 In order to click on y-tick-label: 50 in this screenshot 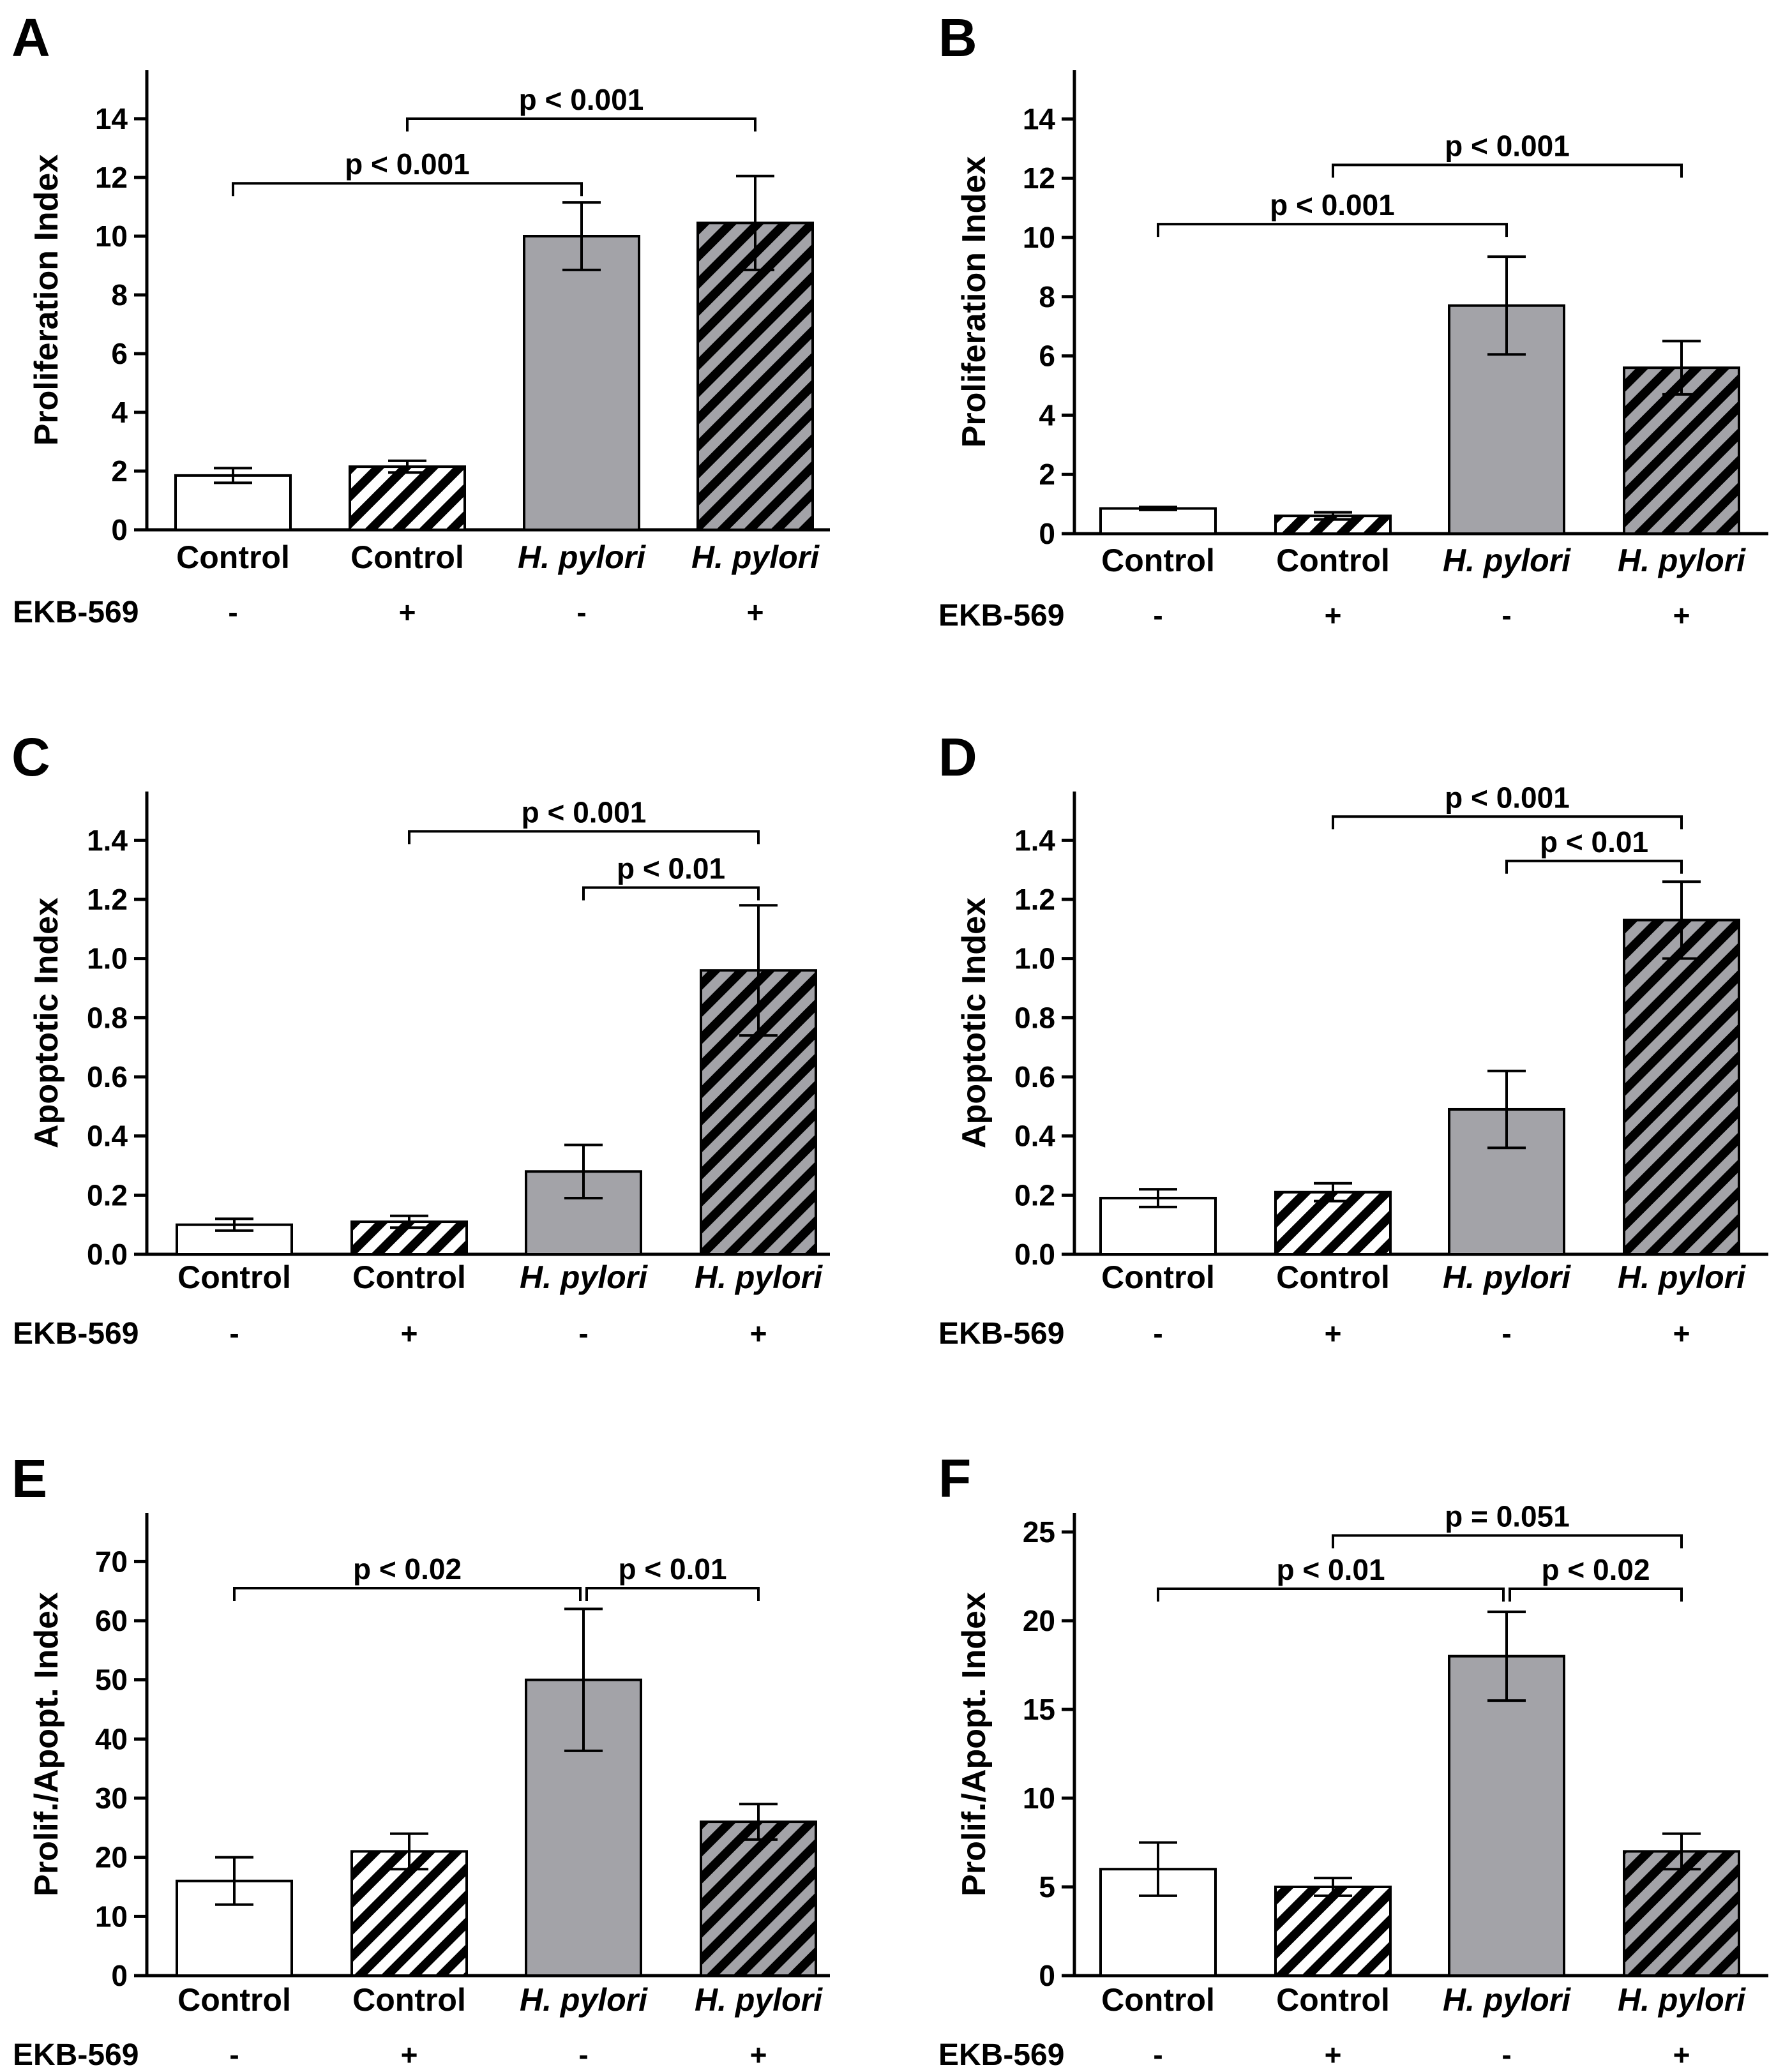, I will do `click(111, 1680)`.